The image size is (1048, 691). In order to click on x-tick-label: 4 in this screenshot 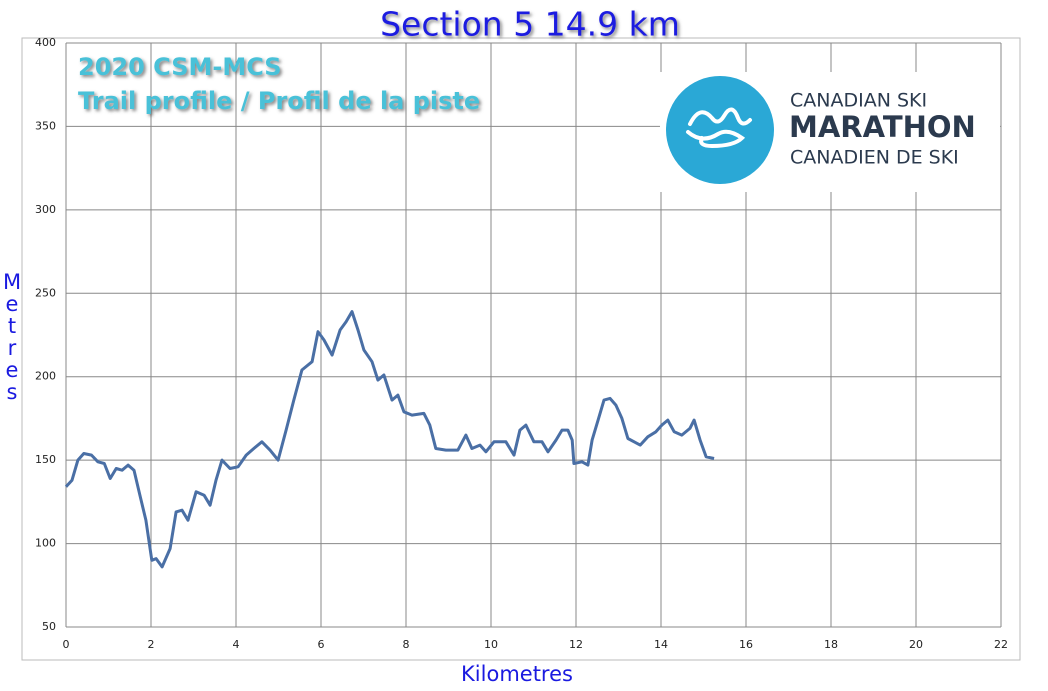, I will do `click(236, 644)`.